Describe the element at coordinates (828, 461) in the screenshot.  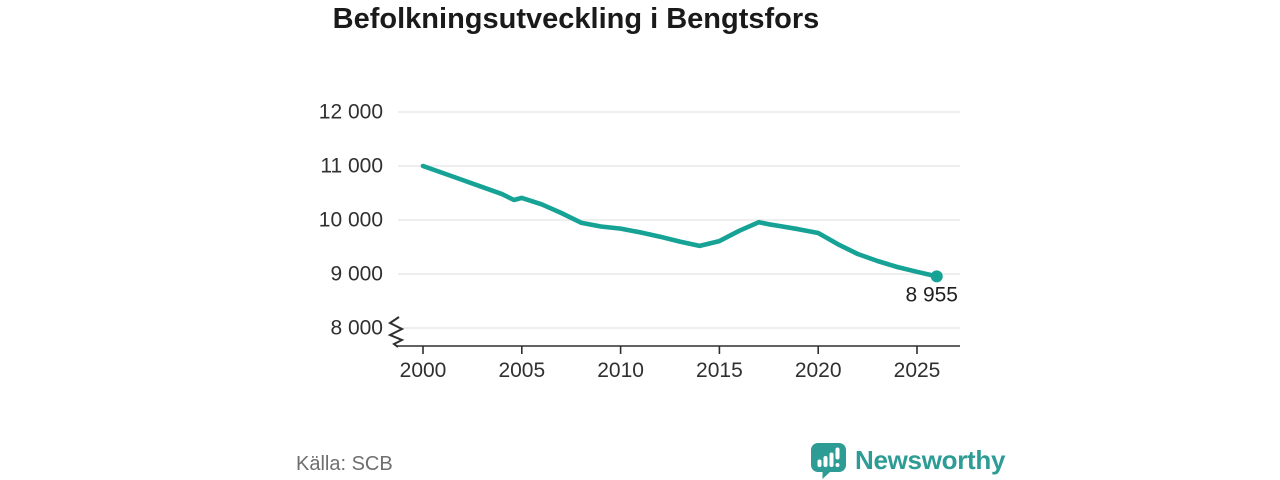
I see `newsworthy-speech-bubble-bars-icon` at that location.